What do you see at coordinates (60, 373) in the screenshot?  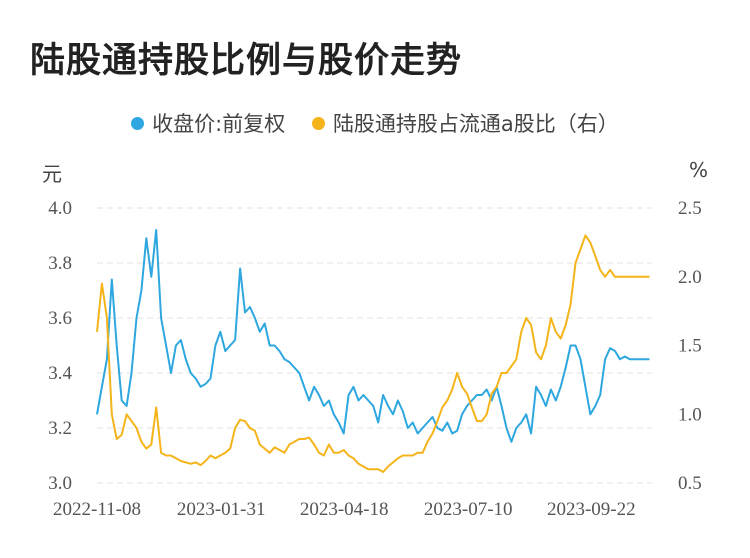 I see `y-left-tick-label: 3.4` at bounding box center [60, 373].